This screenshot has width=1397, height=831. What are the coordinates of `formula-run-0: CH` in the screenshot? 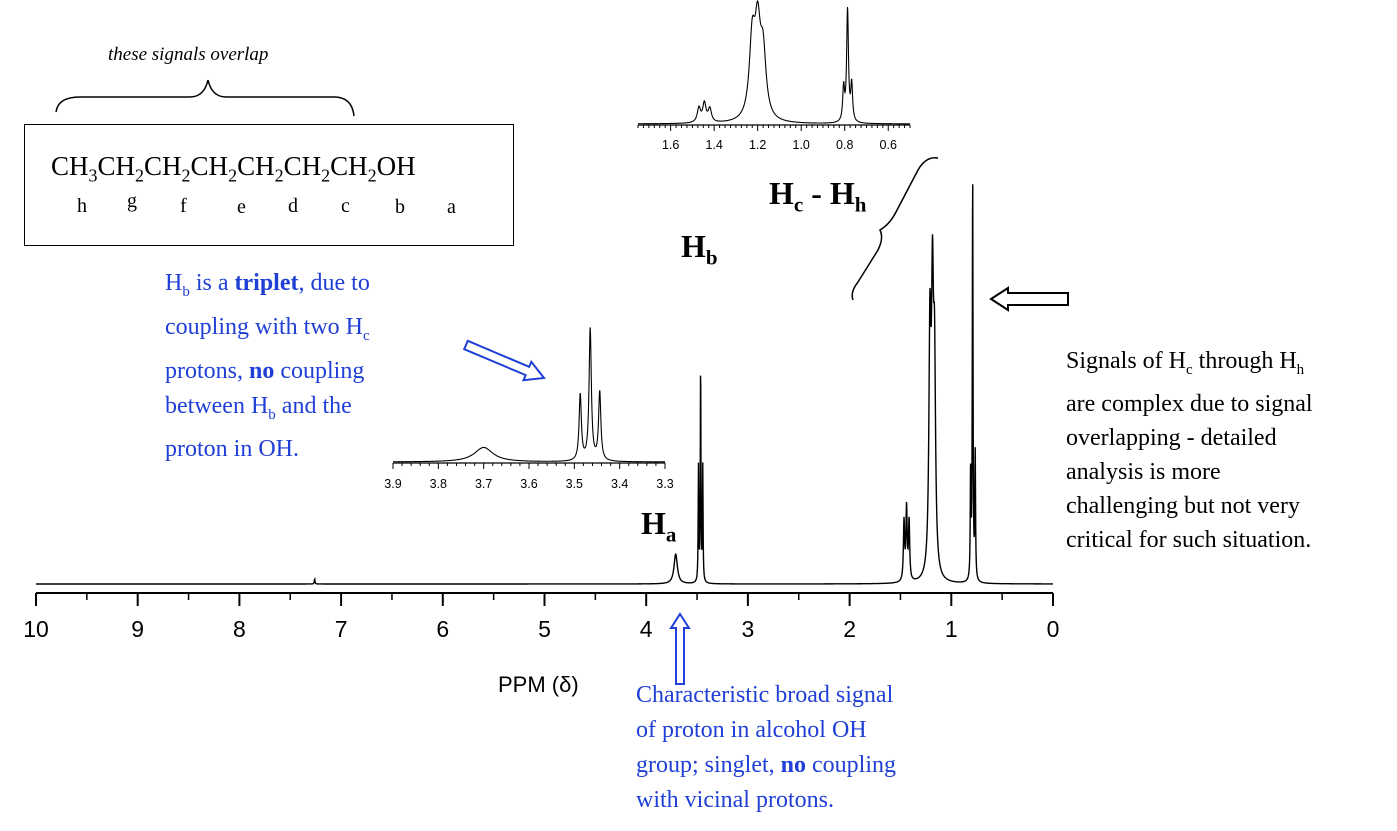 It's located at (70, 166).